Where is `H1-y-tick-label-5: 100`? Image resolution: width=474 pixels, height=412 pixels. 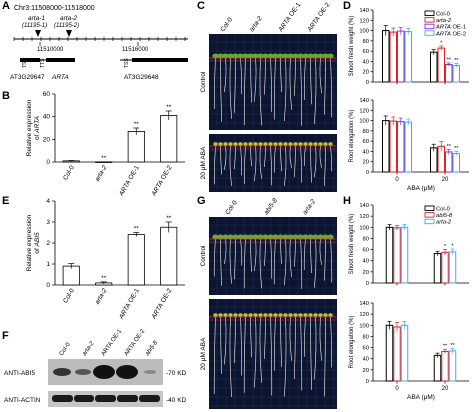
H1-y-tick-label-5: 100 is located at coordinates (364, 228).